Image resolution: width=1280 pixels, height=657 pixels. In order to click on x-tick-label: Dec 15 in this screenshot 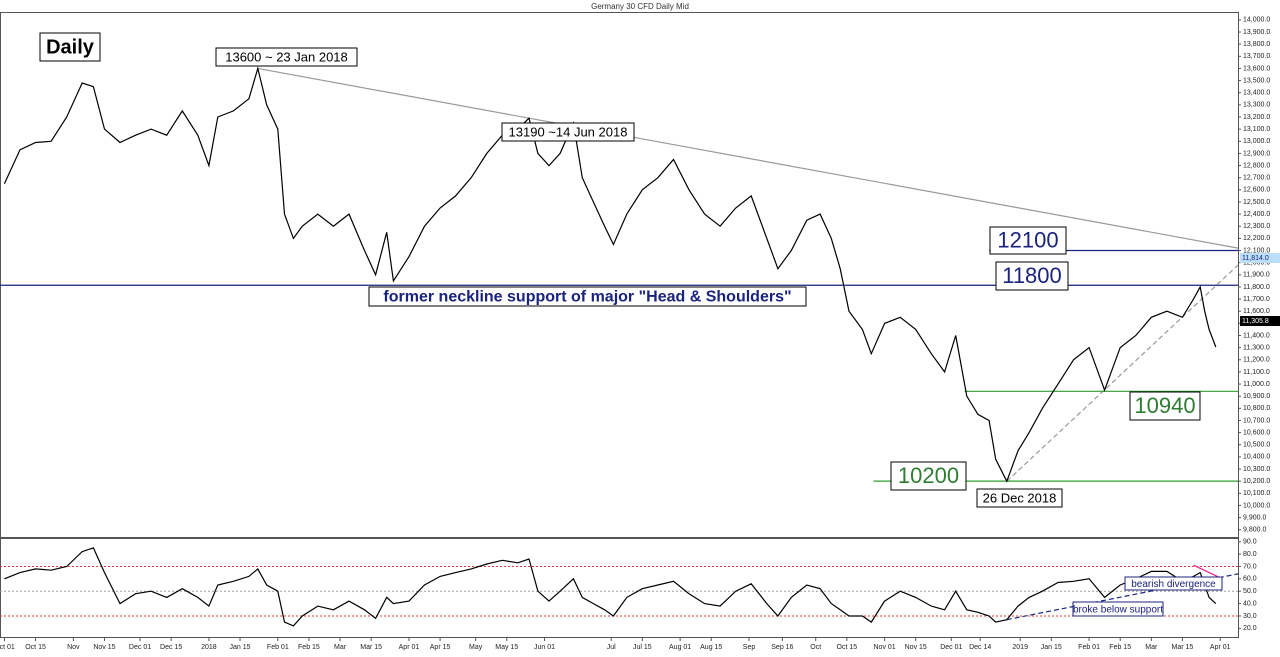, I will do `click(171, 647)`.